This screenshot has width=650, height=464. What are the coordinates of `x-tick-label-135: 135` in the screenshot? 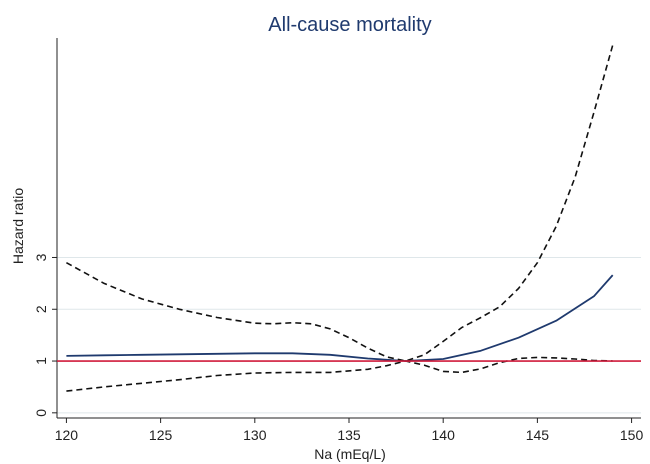 It's located at (349, 435).